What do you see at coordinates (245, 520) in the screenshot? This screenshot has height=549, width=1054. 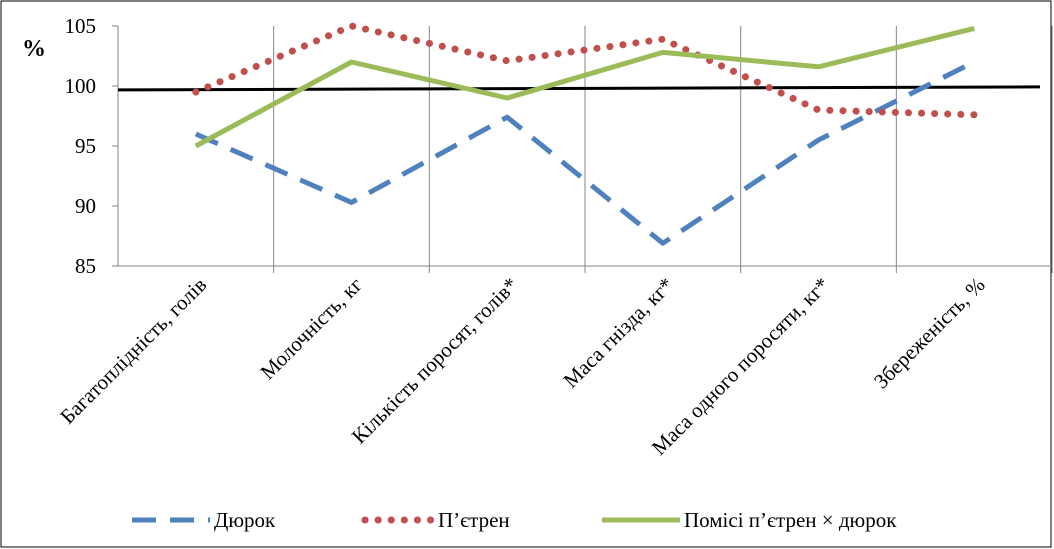 I see `legend-label: Дюрок` at bounding box center [245, 520].